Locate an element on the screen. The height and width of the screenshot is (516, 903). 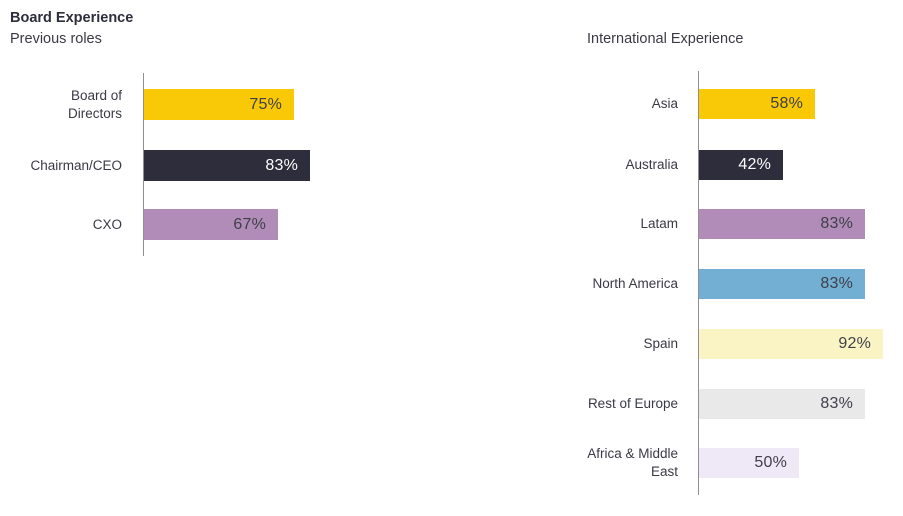
bar-value-label: 92% is located at coordinates (854, 343).